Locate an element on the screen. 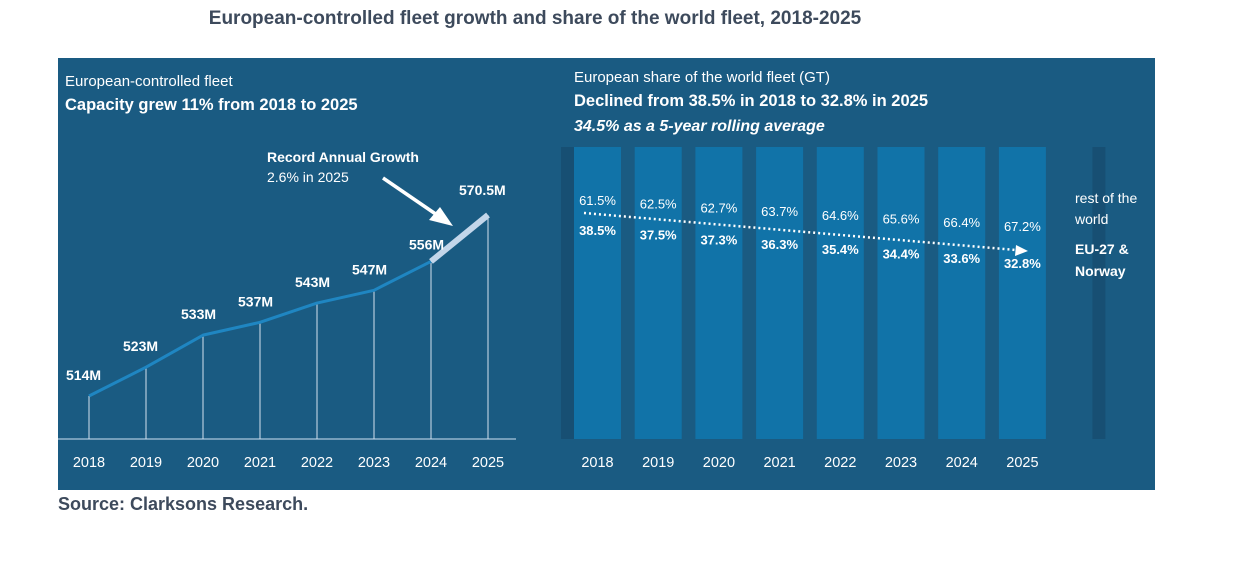  right-panel-subtitle: European share of the world fleet (GT) is located at coordinates (702, 77).